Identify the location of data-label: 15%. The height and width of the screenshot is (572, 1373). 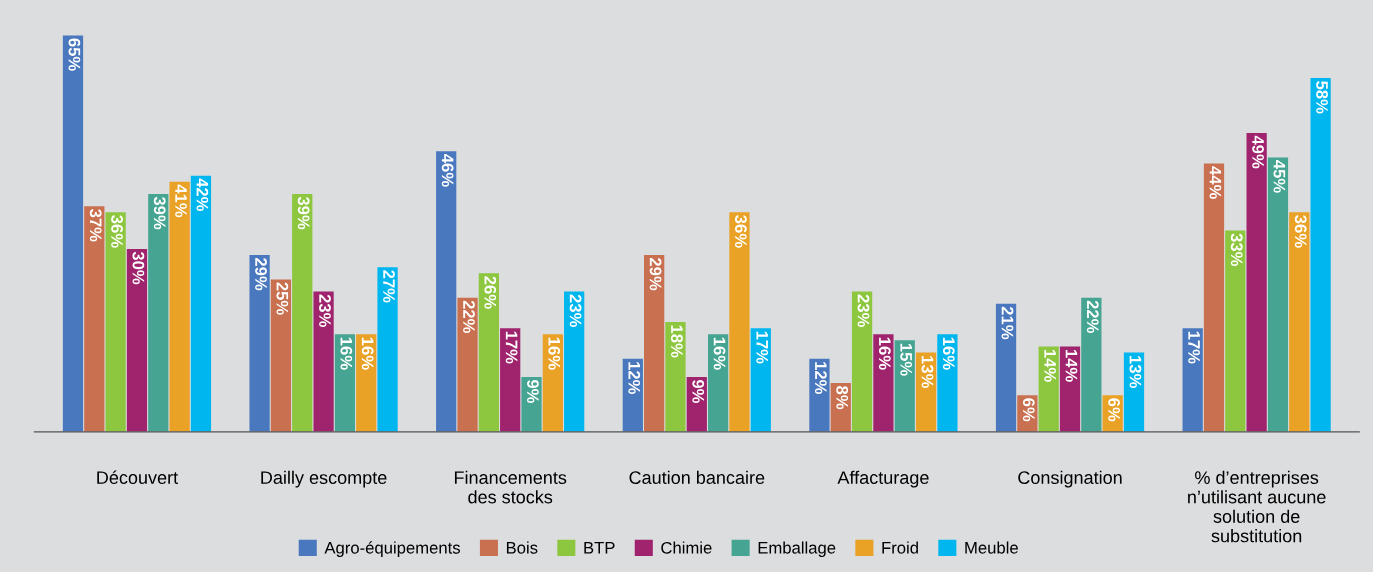
(906, 359).